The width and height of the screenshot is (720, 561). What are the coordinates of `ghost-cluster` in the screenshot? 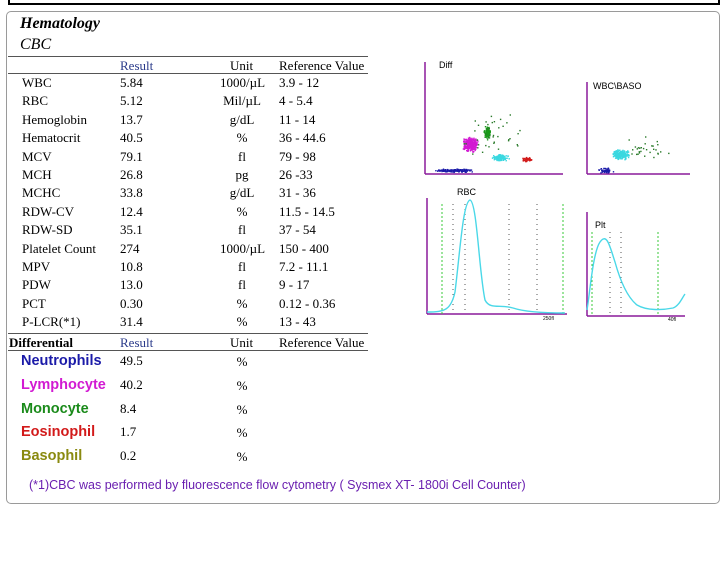 It's located at (454, 171).